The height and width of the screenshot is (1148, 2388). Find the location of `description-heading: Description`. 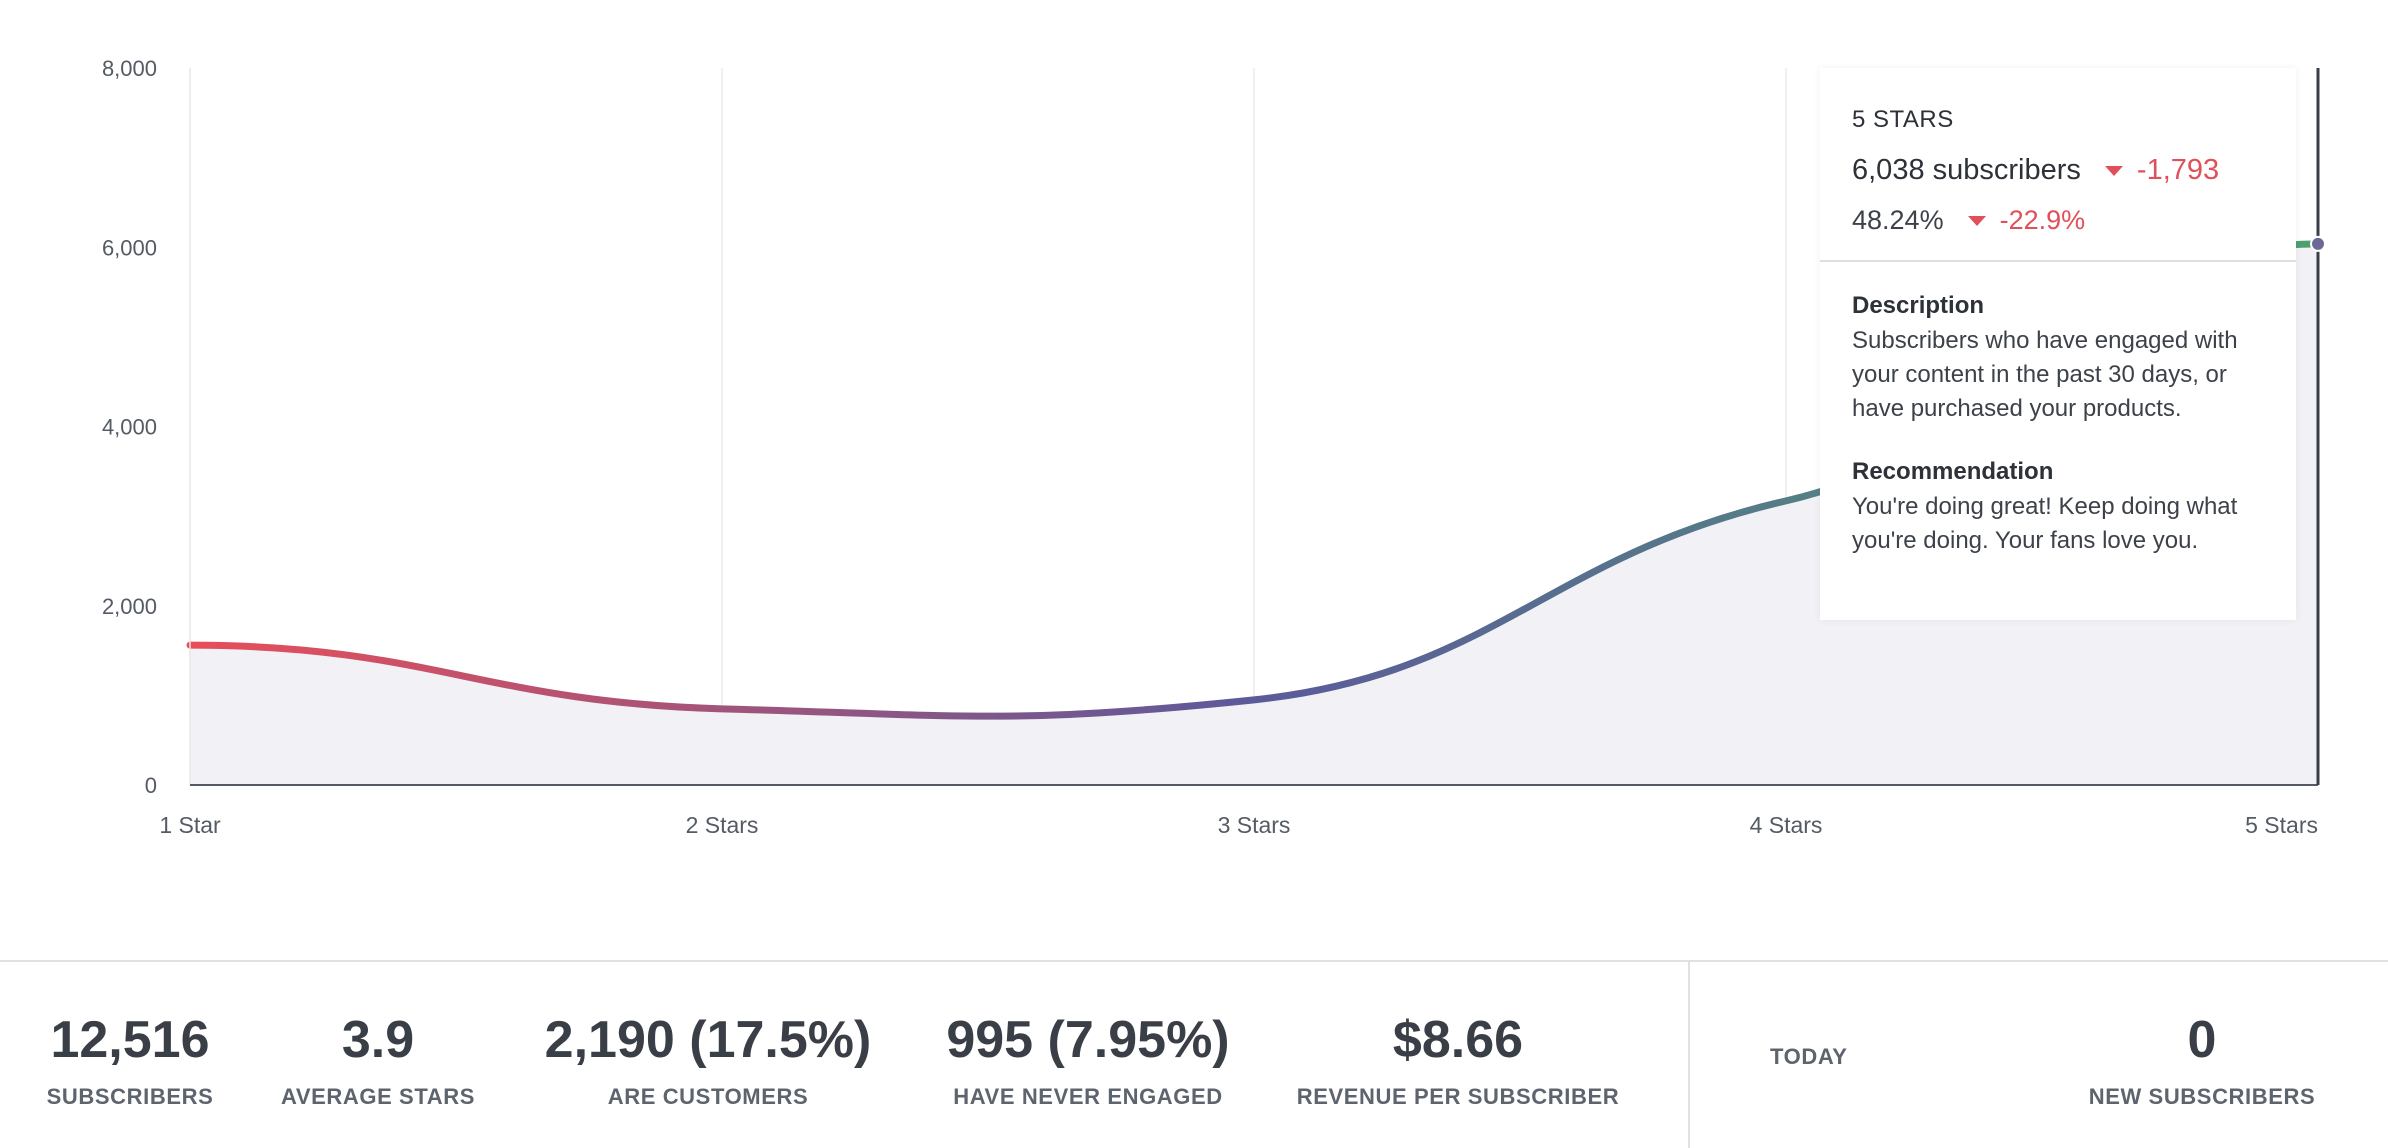

description-heading: Description is located at coordinates (1918, 305).